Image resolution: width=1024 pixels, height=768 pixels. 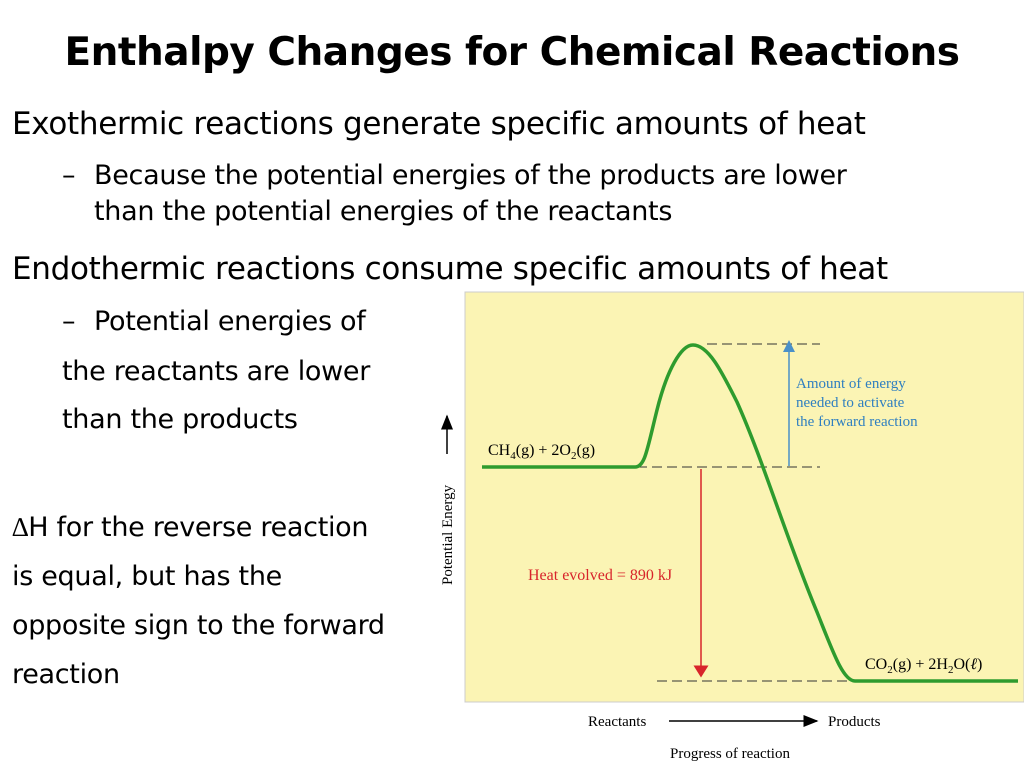 I want to click on sub-bullet-endothermic-line1: Potential energies of, so click(x=230, y=321).